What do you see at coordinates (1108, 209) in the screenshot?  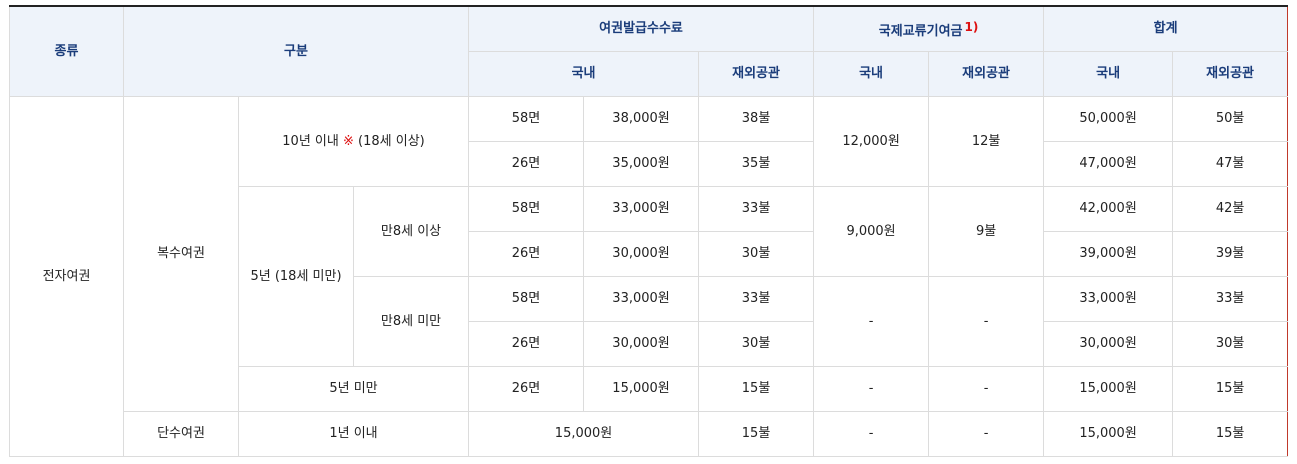 I see `total-domestic-cell: 42,000원` at bounding box center [1108, 209].